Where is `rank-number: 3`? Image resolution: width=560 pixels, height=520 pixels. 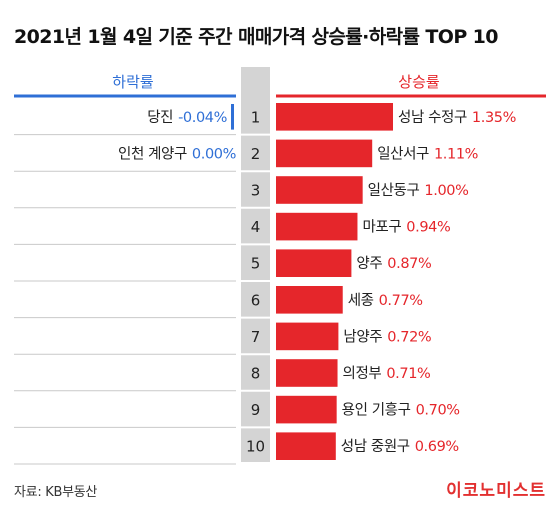
rank-number: 3 is located at coordinates (256, 191).